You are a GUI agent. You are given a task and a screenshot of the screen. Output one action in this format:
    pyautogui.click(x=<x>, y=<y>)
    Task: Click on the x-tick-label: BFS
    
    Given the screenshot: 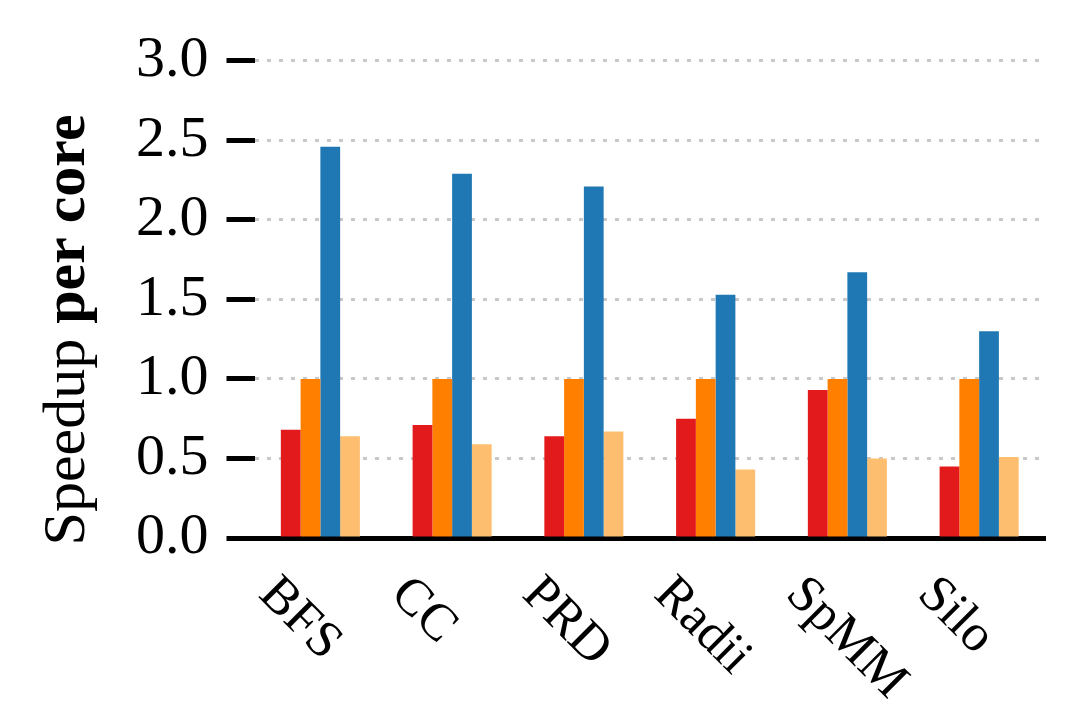 What is the action you would take?
    pyautogui.click(x=302, y=616)
    